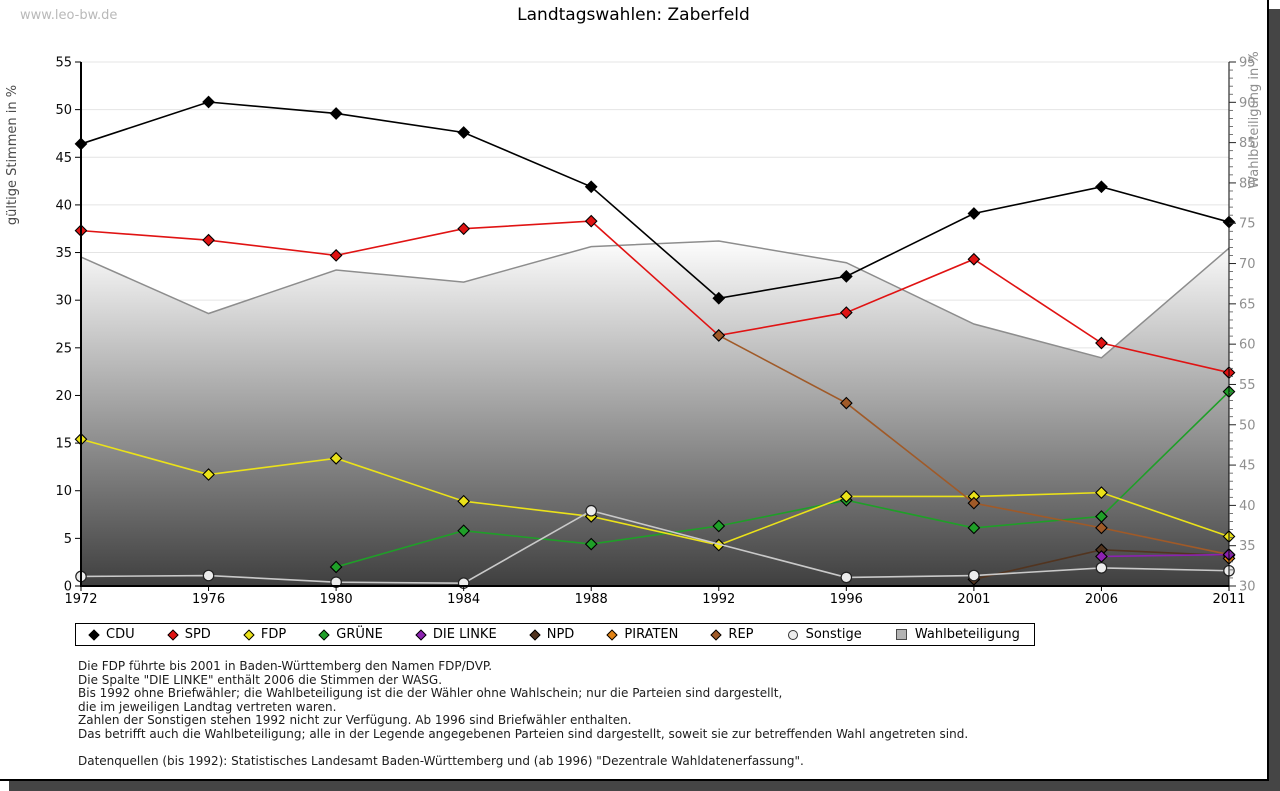  What do you see at coordinates (1254, 119) in the screenshot?
I see `right-axis-title: Wahlbeteiligung in %` at bounding box center [1254, 119].